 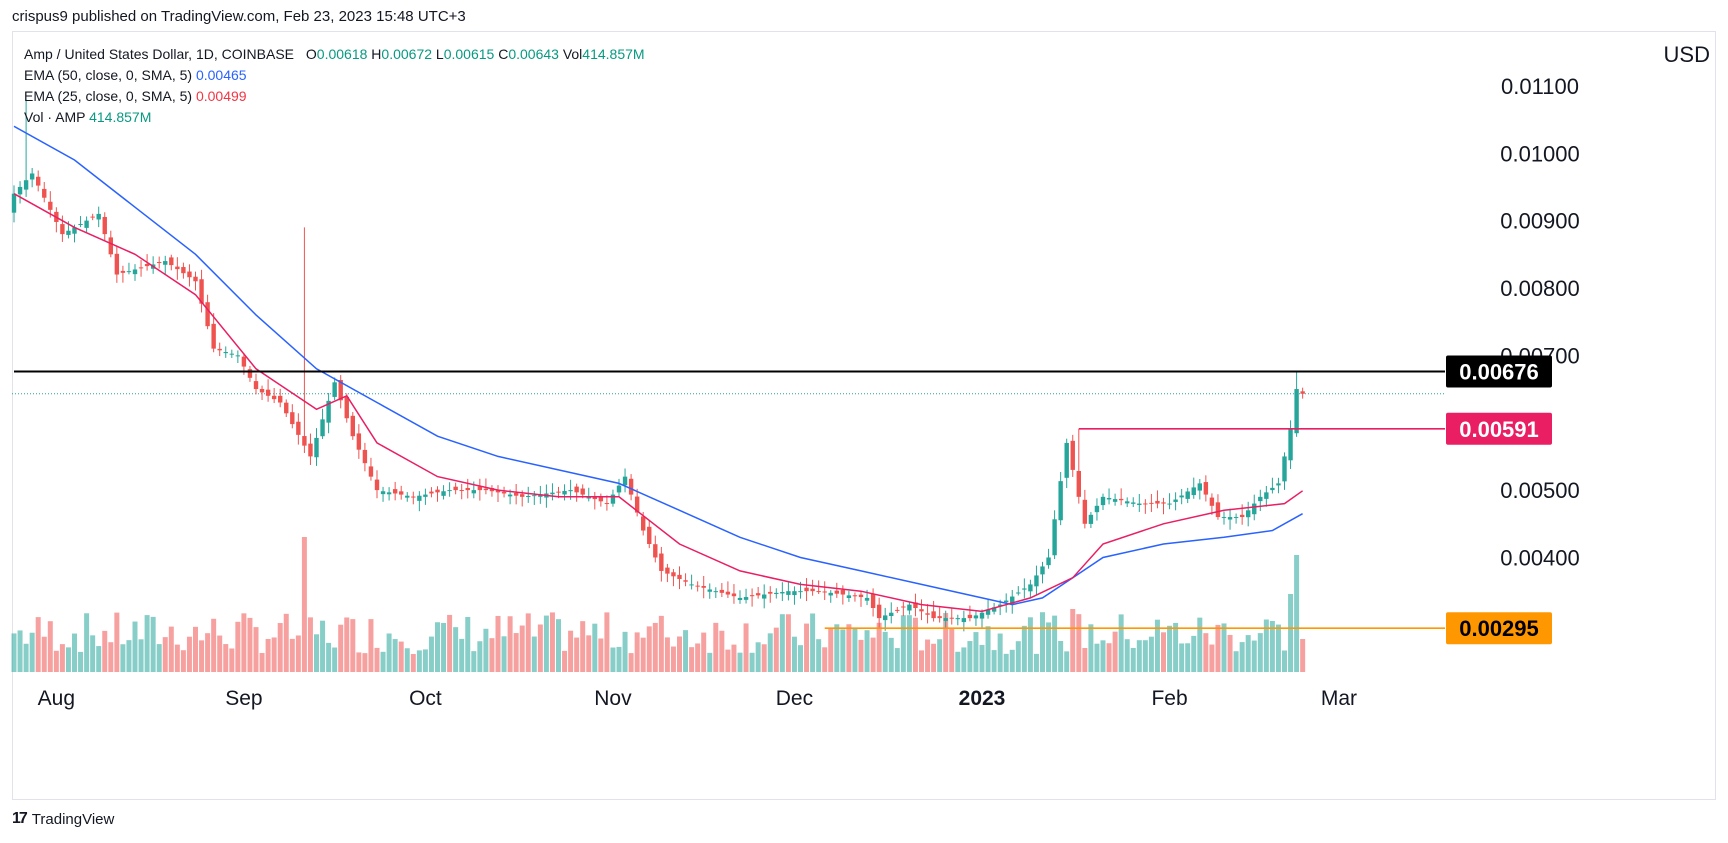 What do you see at coordinates (334, 117) in the screenshot?
I see `legend-volume-row: Vol · AMP 414.857M` at bounding box center [334, 117].